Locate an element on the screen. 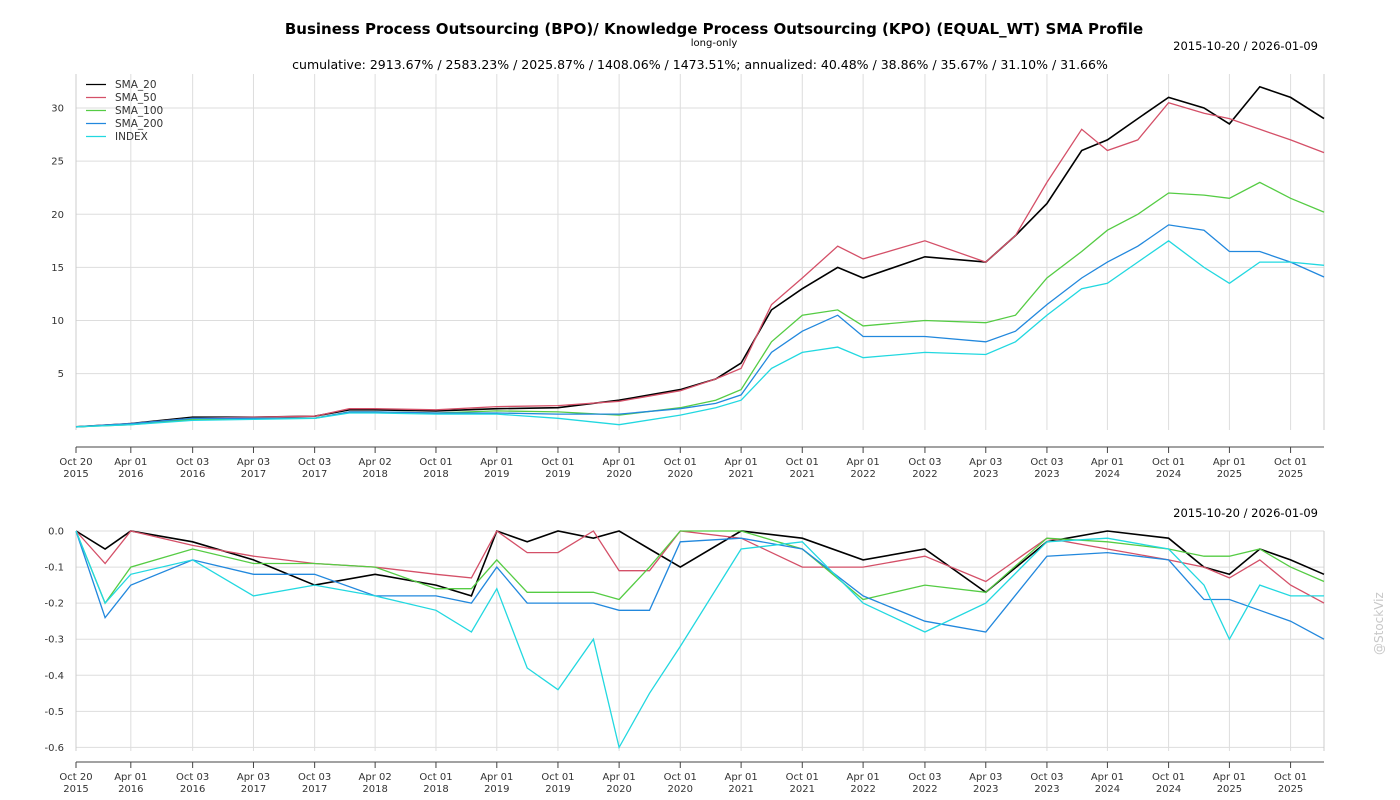  y-tick-label: -0.1 is located at coordinates (54, 568).